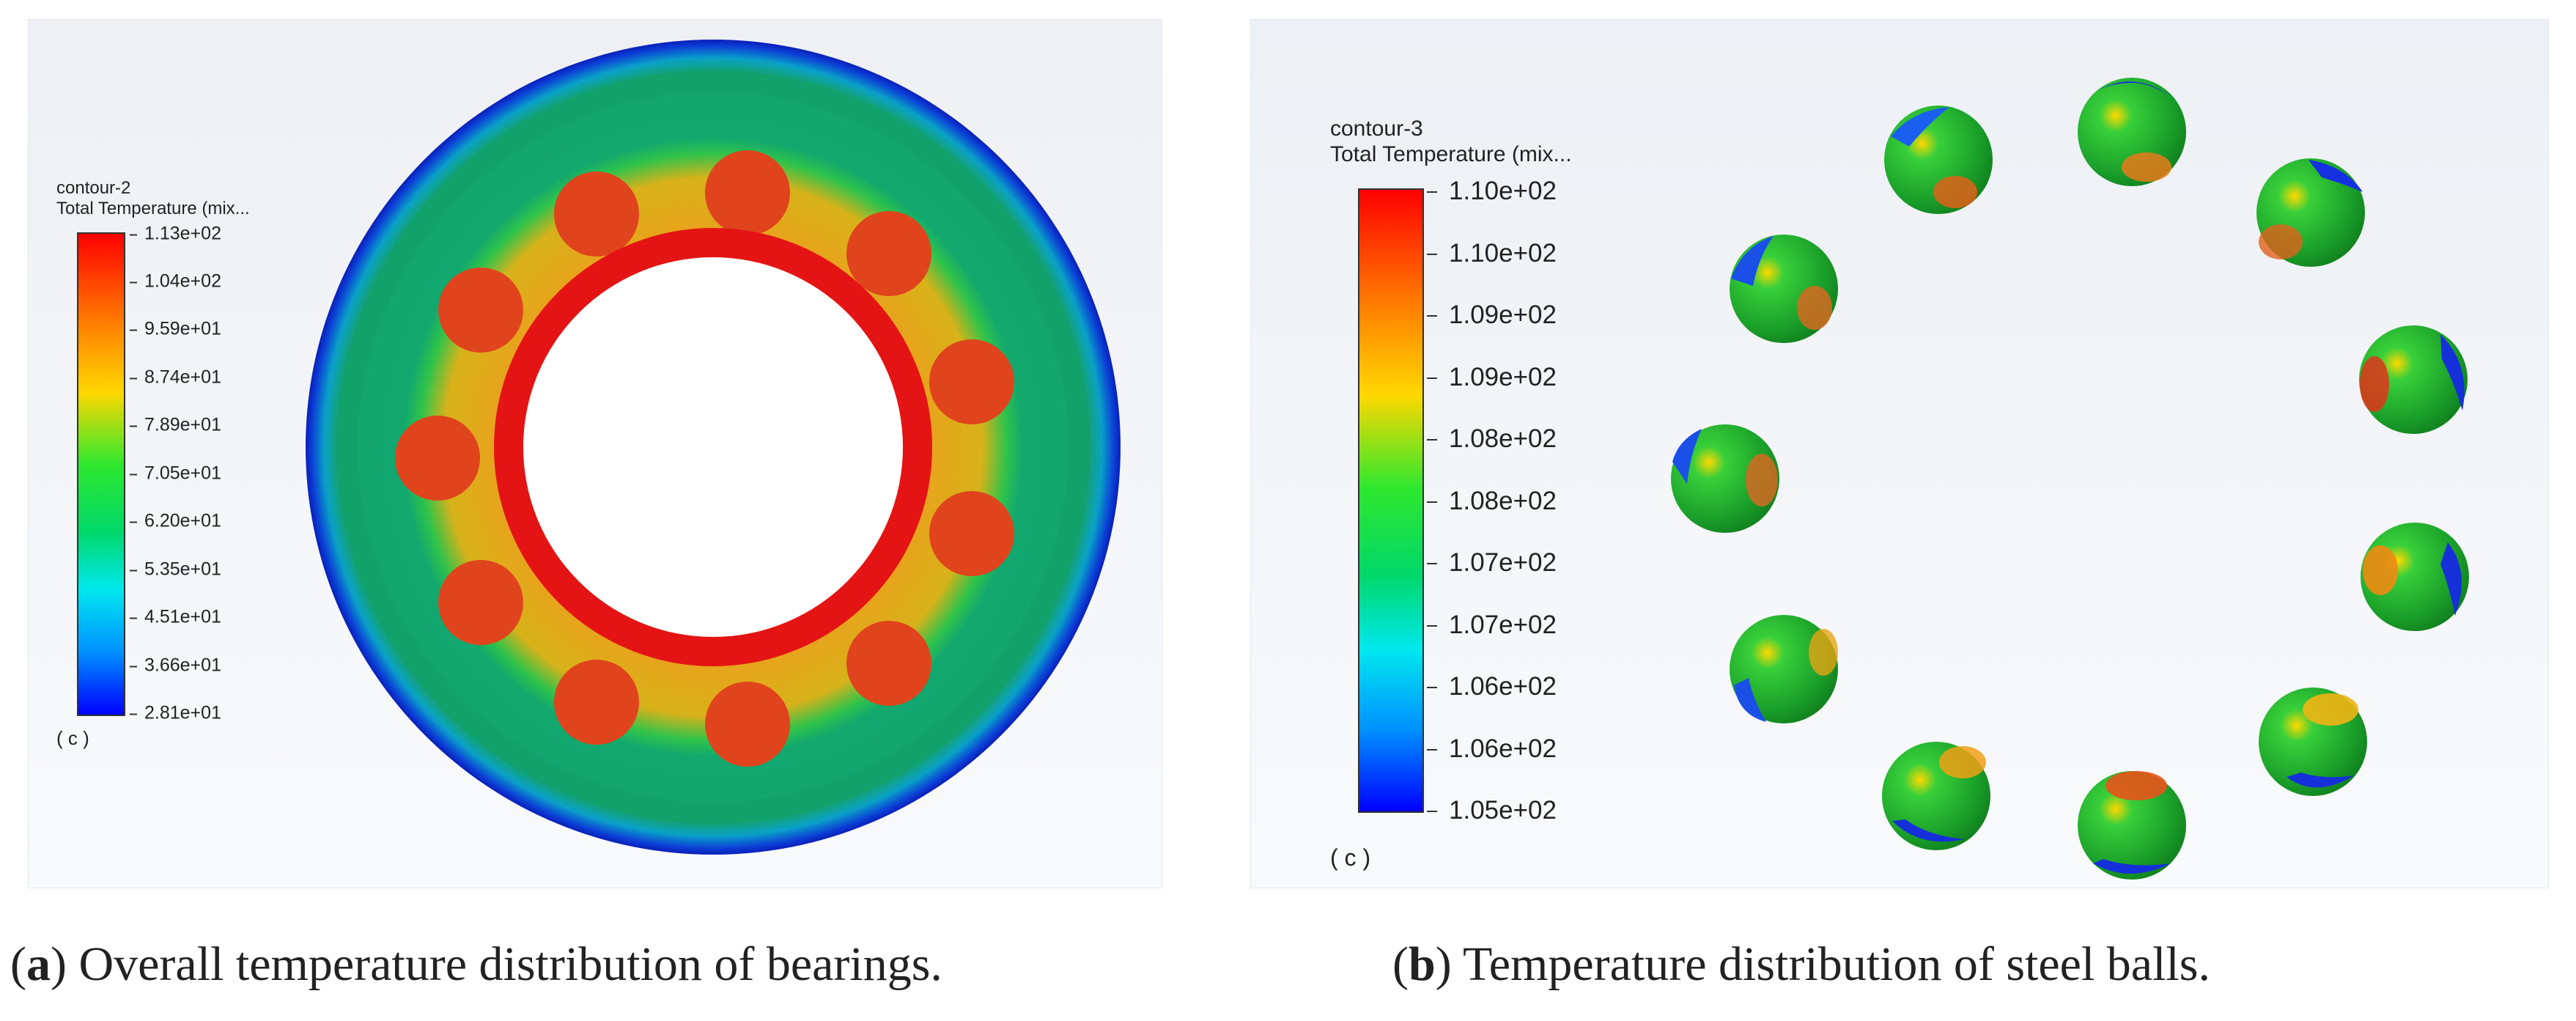 This screenshot has height=1021, width=2576. Describe the element at coordinates (93, 188) in the screenshot. I see `legend-name-a: contour-2` at that location.